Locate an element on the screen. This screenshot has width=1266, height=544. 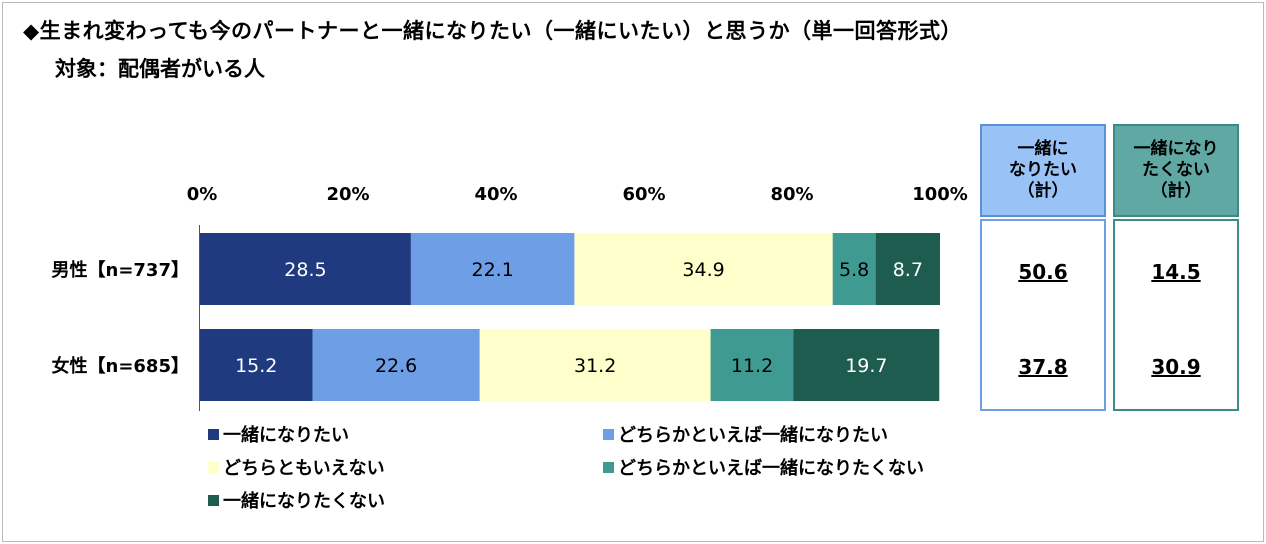
legend-label: どちらかといえば一緒になりたい is located at coordinates (753, 435).